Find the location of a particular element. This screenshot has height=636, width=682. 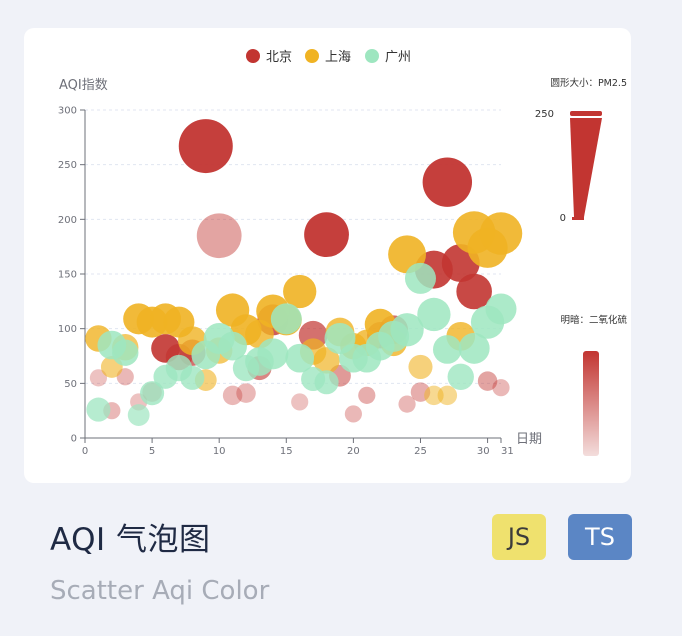

point-北京-30 is located at coordinates (487, 381).